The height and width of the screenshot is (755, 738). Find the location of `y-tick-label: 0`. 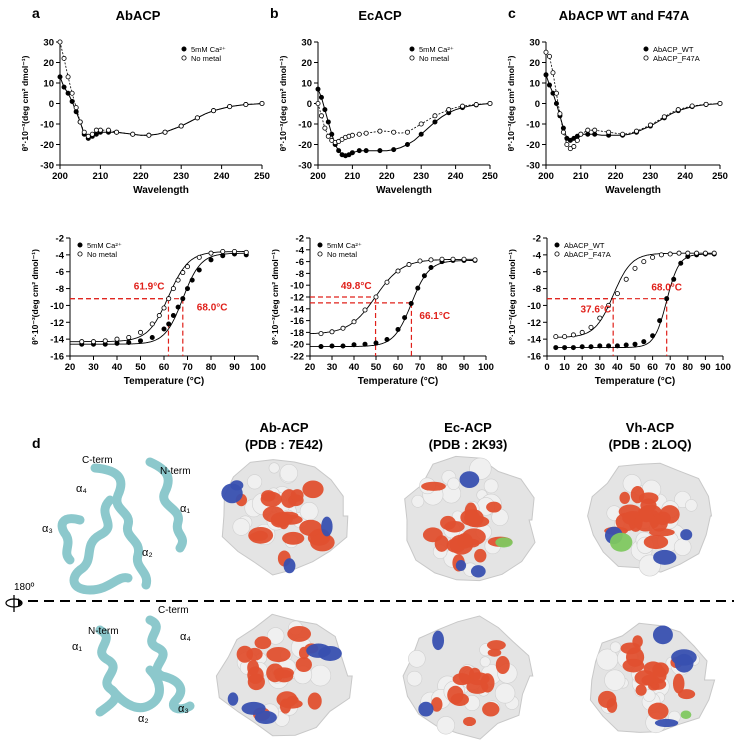

y-tick-label: 0 is located at coordinates (537, 104).